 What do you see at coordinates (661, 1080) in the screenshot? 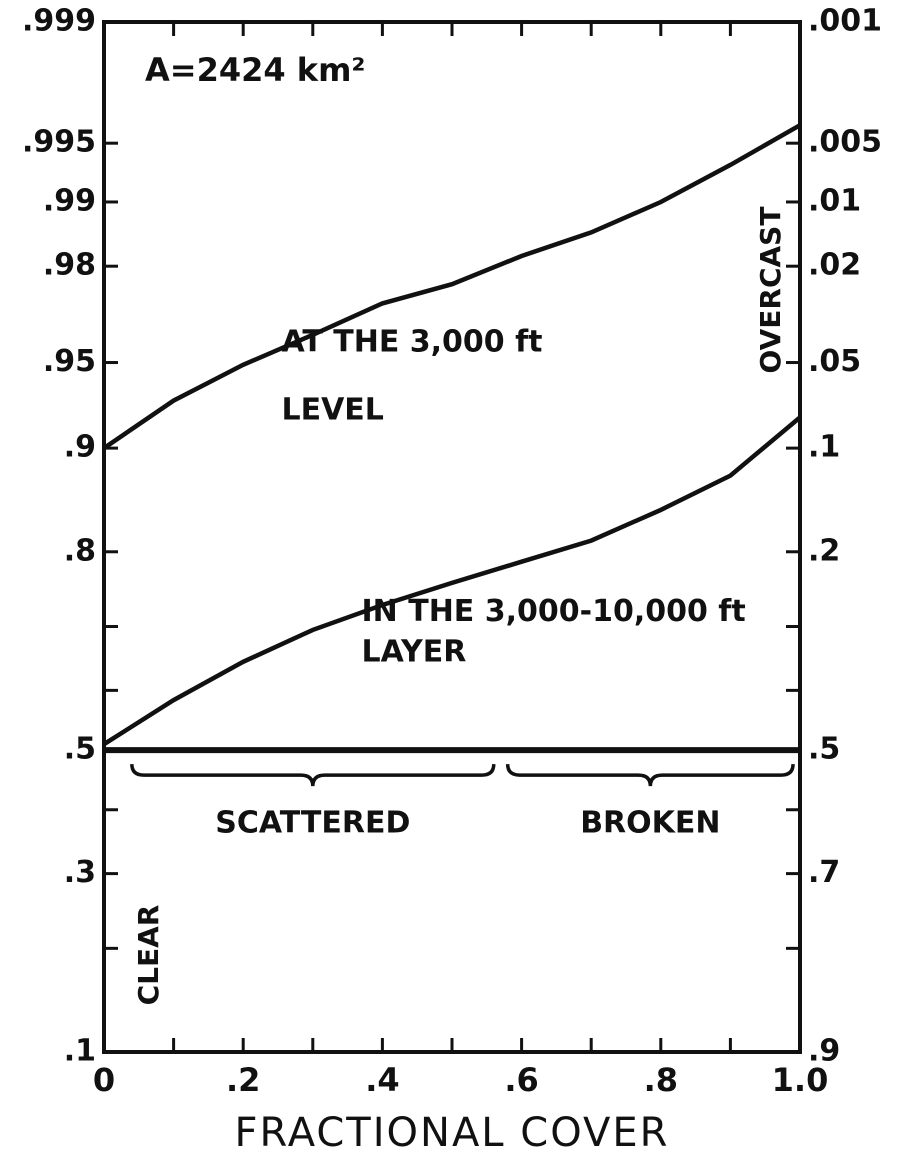
I see `x-tick-label: .8` at bounding box center [661, 1080].